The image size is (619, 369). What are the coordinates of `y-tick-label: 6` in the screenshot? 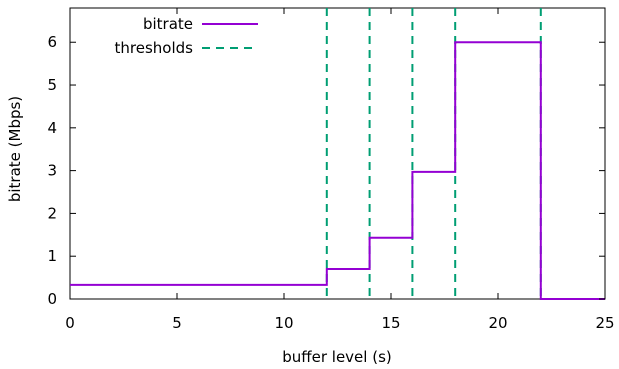 It's located at (52, 42).